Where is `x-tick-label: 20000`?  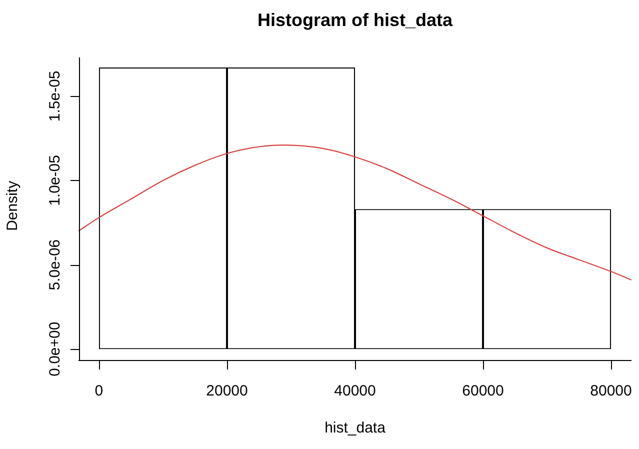 x-tick-label: 20000 is located at coordinates (227, 391).